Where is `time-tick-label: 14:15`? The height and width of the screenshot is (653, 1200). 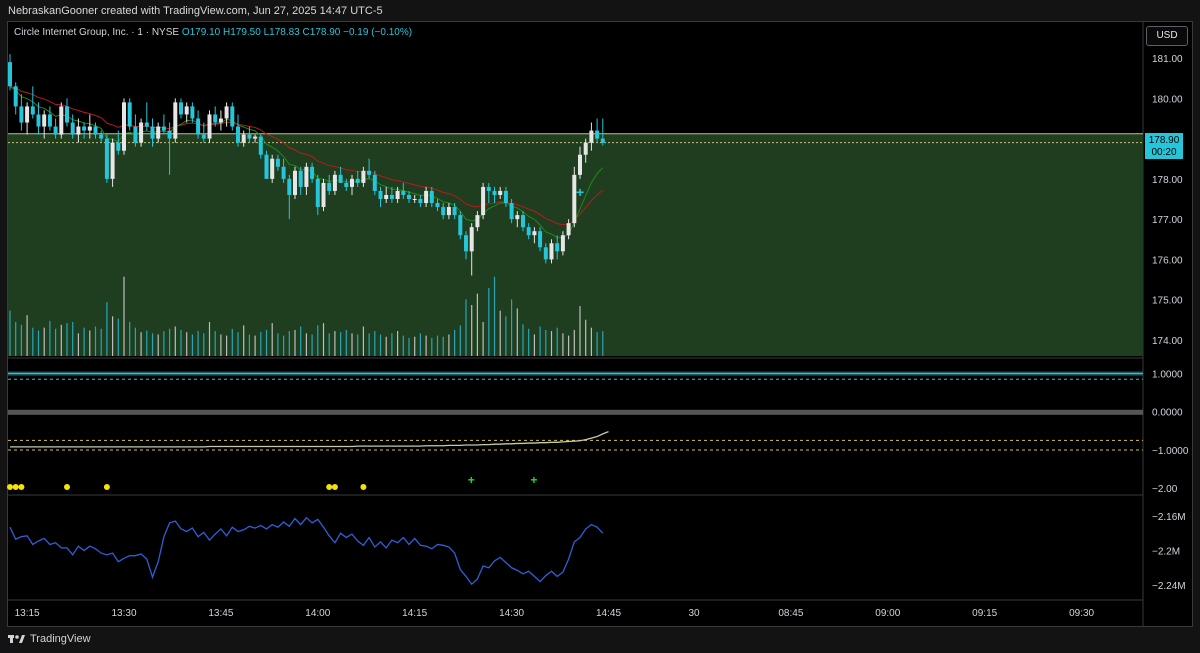
time-tick-label: 14:15 is located at coordinates (414, 613).